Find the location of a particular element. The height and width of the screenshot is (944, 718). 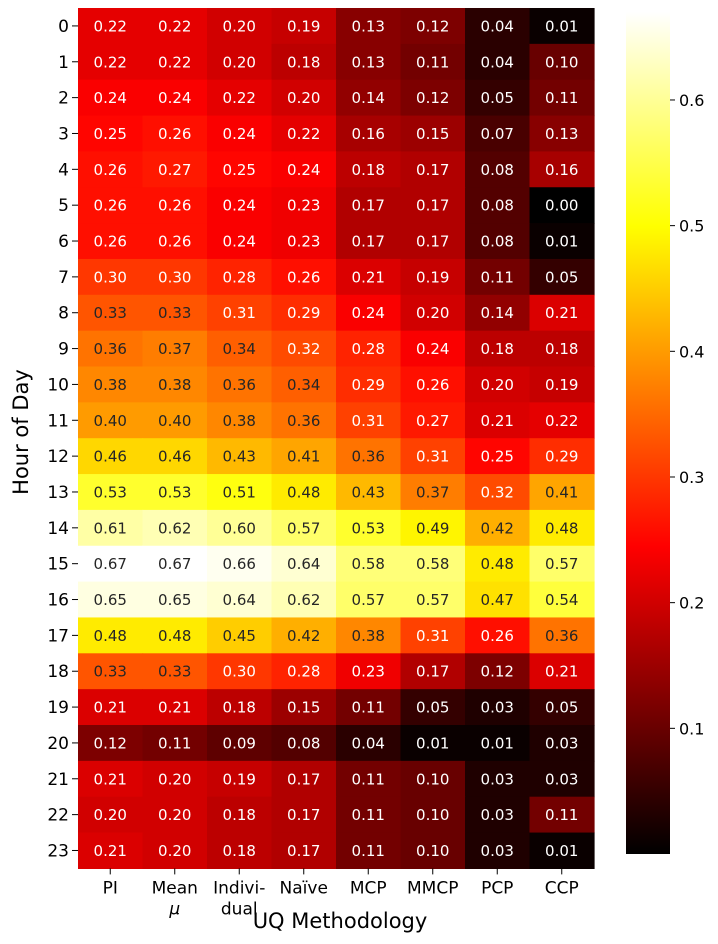

cell-value-label: 0.19 is located at coordinates (239, 779).